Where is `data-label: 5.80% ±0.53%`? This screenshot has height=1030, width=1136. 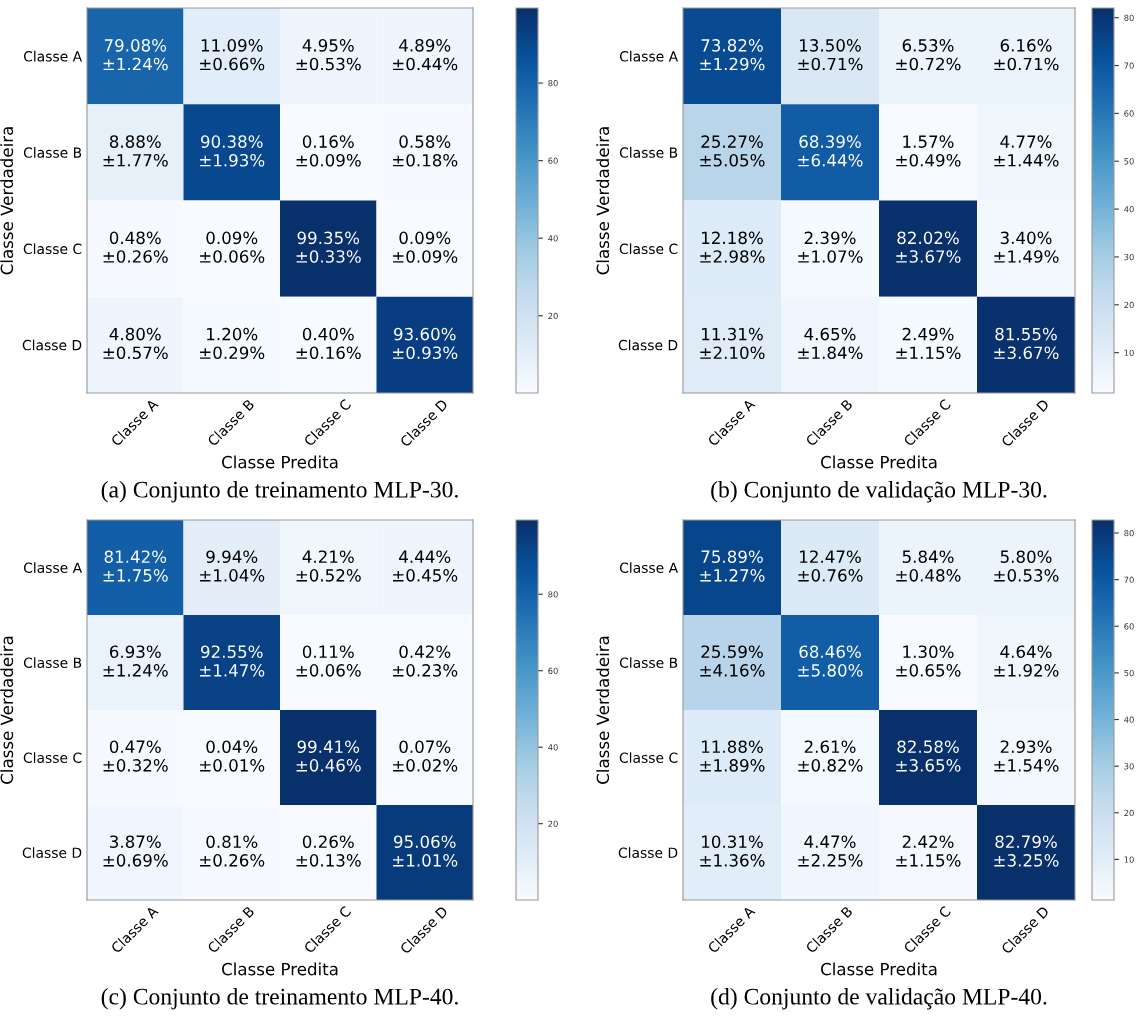 data-label: 5.80% ±0.53% is located at coordinates (1026, 566).